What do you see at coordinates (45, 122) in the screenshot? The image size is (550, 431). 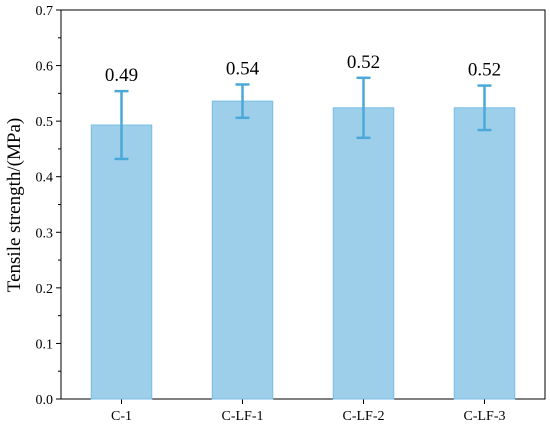 I see `y-tick-label: 0.5` at bounding box center [45, 122].